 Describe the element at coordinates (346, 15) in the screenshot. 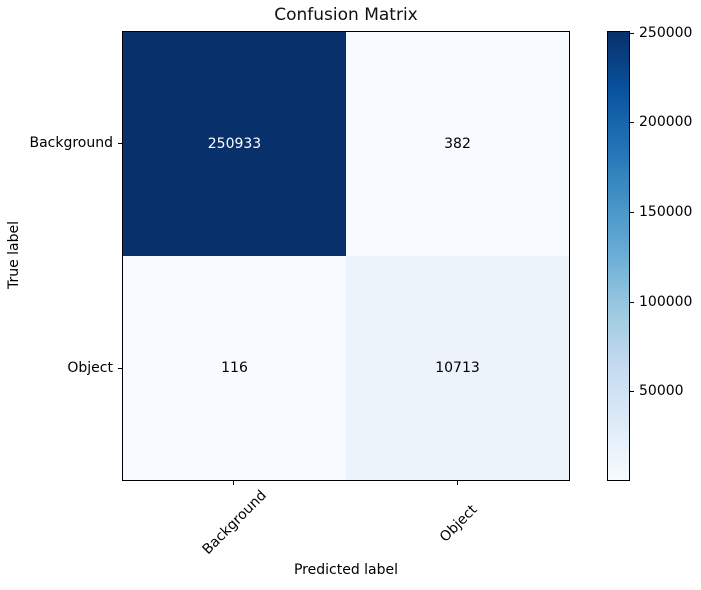

I see `chart-title: Confusion Matrix` at that location.